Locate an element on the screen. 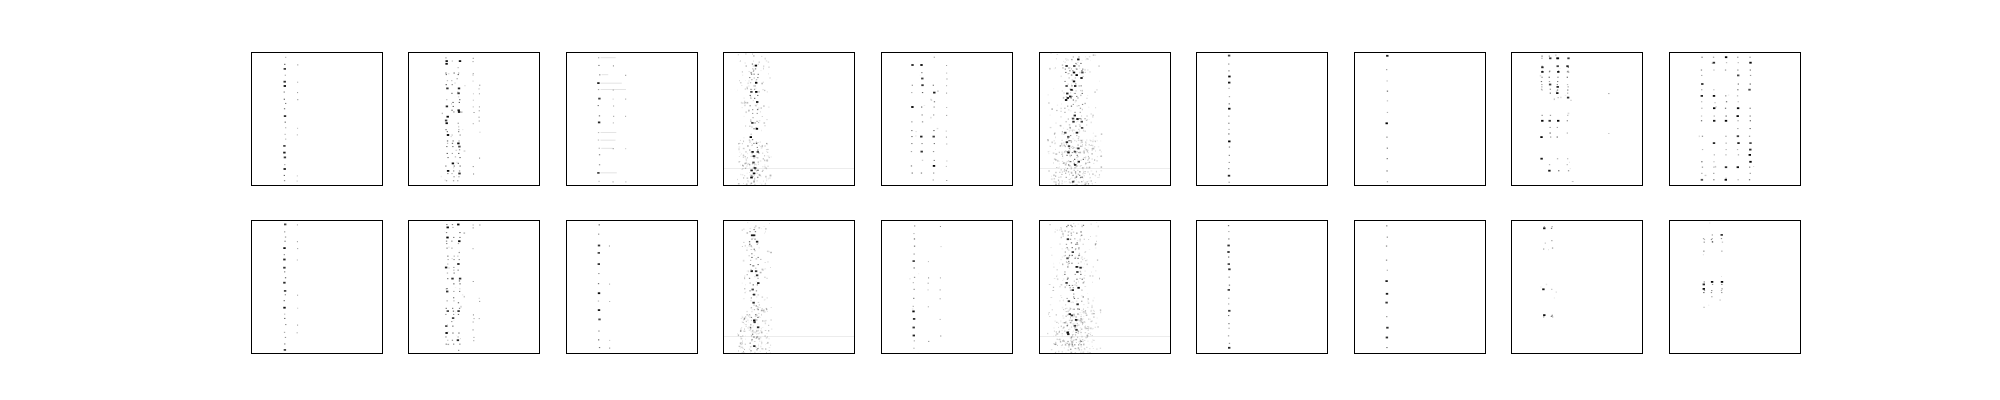 This screenshot has width=2000, height=400. image-panel is located at coordinates (789, 287).